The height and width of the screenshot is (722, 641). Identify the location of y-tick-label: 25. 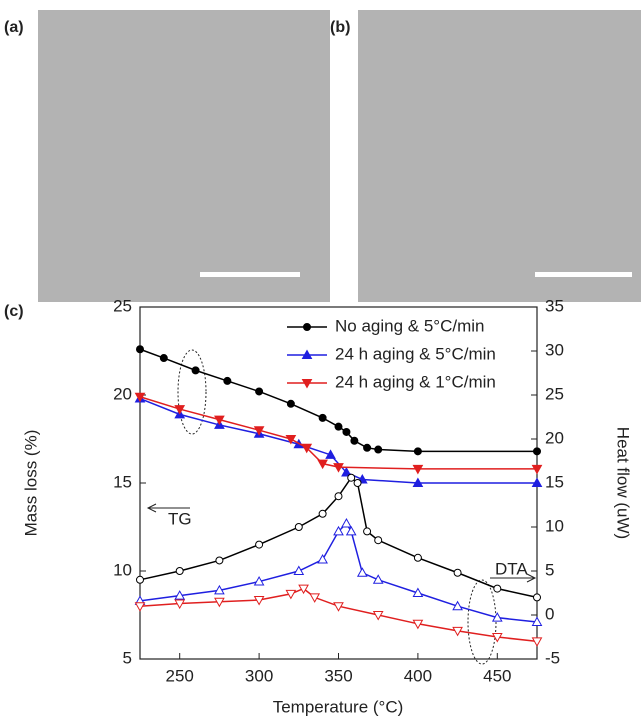
(122, 305).